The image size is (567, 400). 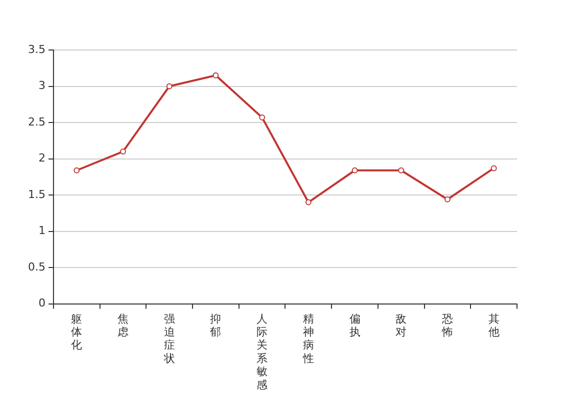 I want to click on x-tick-label: 强迫症状, so click(x=168, y=338).